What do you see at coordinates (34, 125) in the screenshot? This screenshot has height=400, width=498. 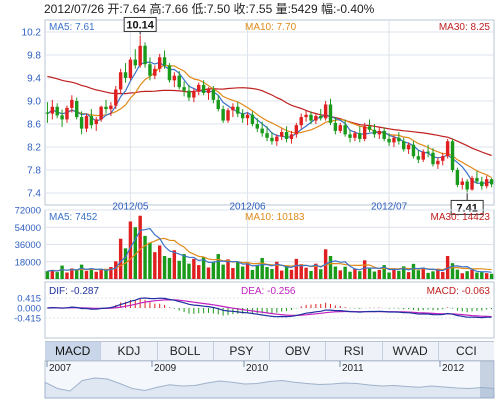 I see `price-y-tick: 8.6` at bounding box center [34, 125].